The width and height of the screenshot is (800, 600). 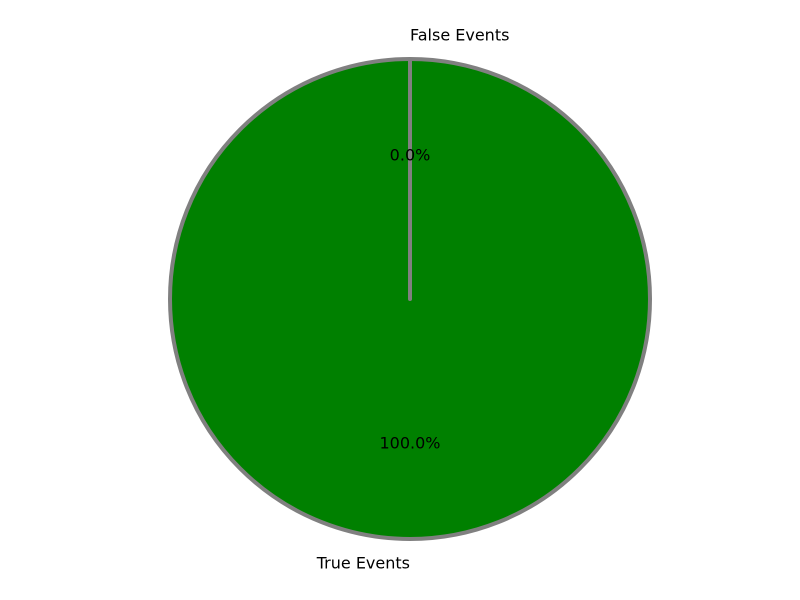 I want to click on pie-percent-label-false-events: 0.0%, so click(x=410, y=155).